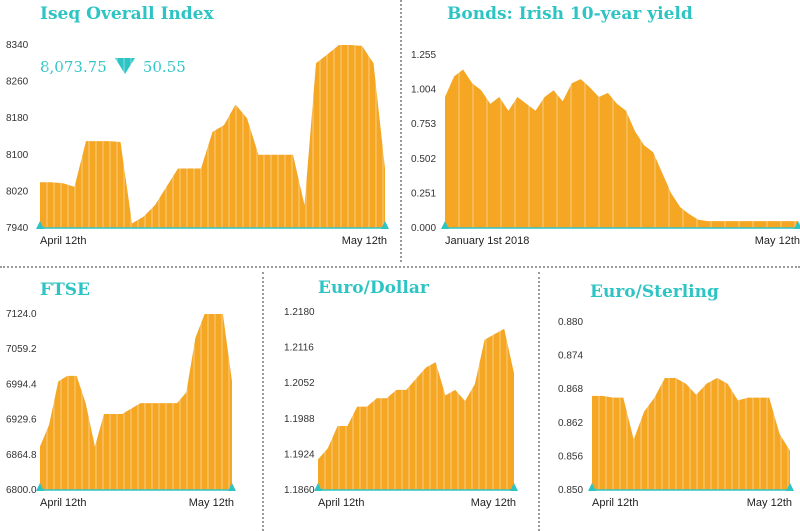 This screenshot has height=531, width=800. I want to click on bonds-ytick-label: 0.251, so click(423, 193).